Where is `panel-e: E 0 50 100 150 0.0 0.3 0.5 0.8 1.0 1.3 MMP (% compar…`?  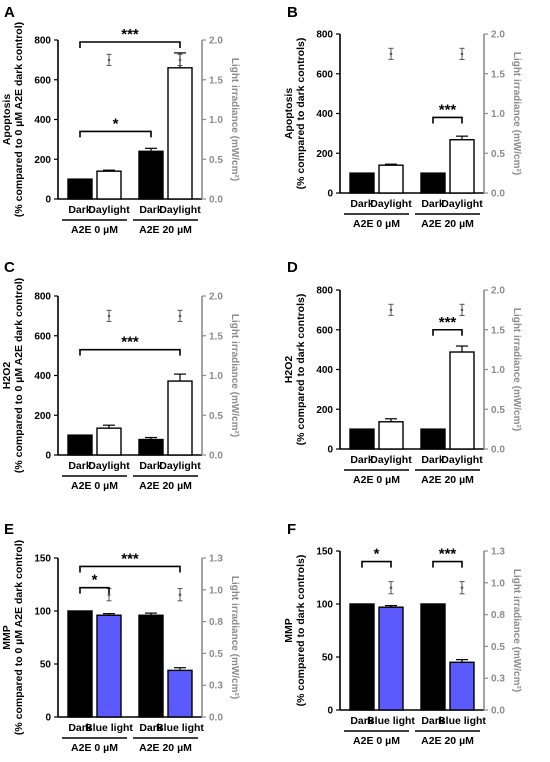
panel-e: E 0 50 100 150 0.0 0.3 0.5 0.8 1.0 1.3 MMP (% compar… is located at coordinates (120, 637).